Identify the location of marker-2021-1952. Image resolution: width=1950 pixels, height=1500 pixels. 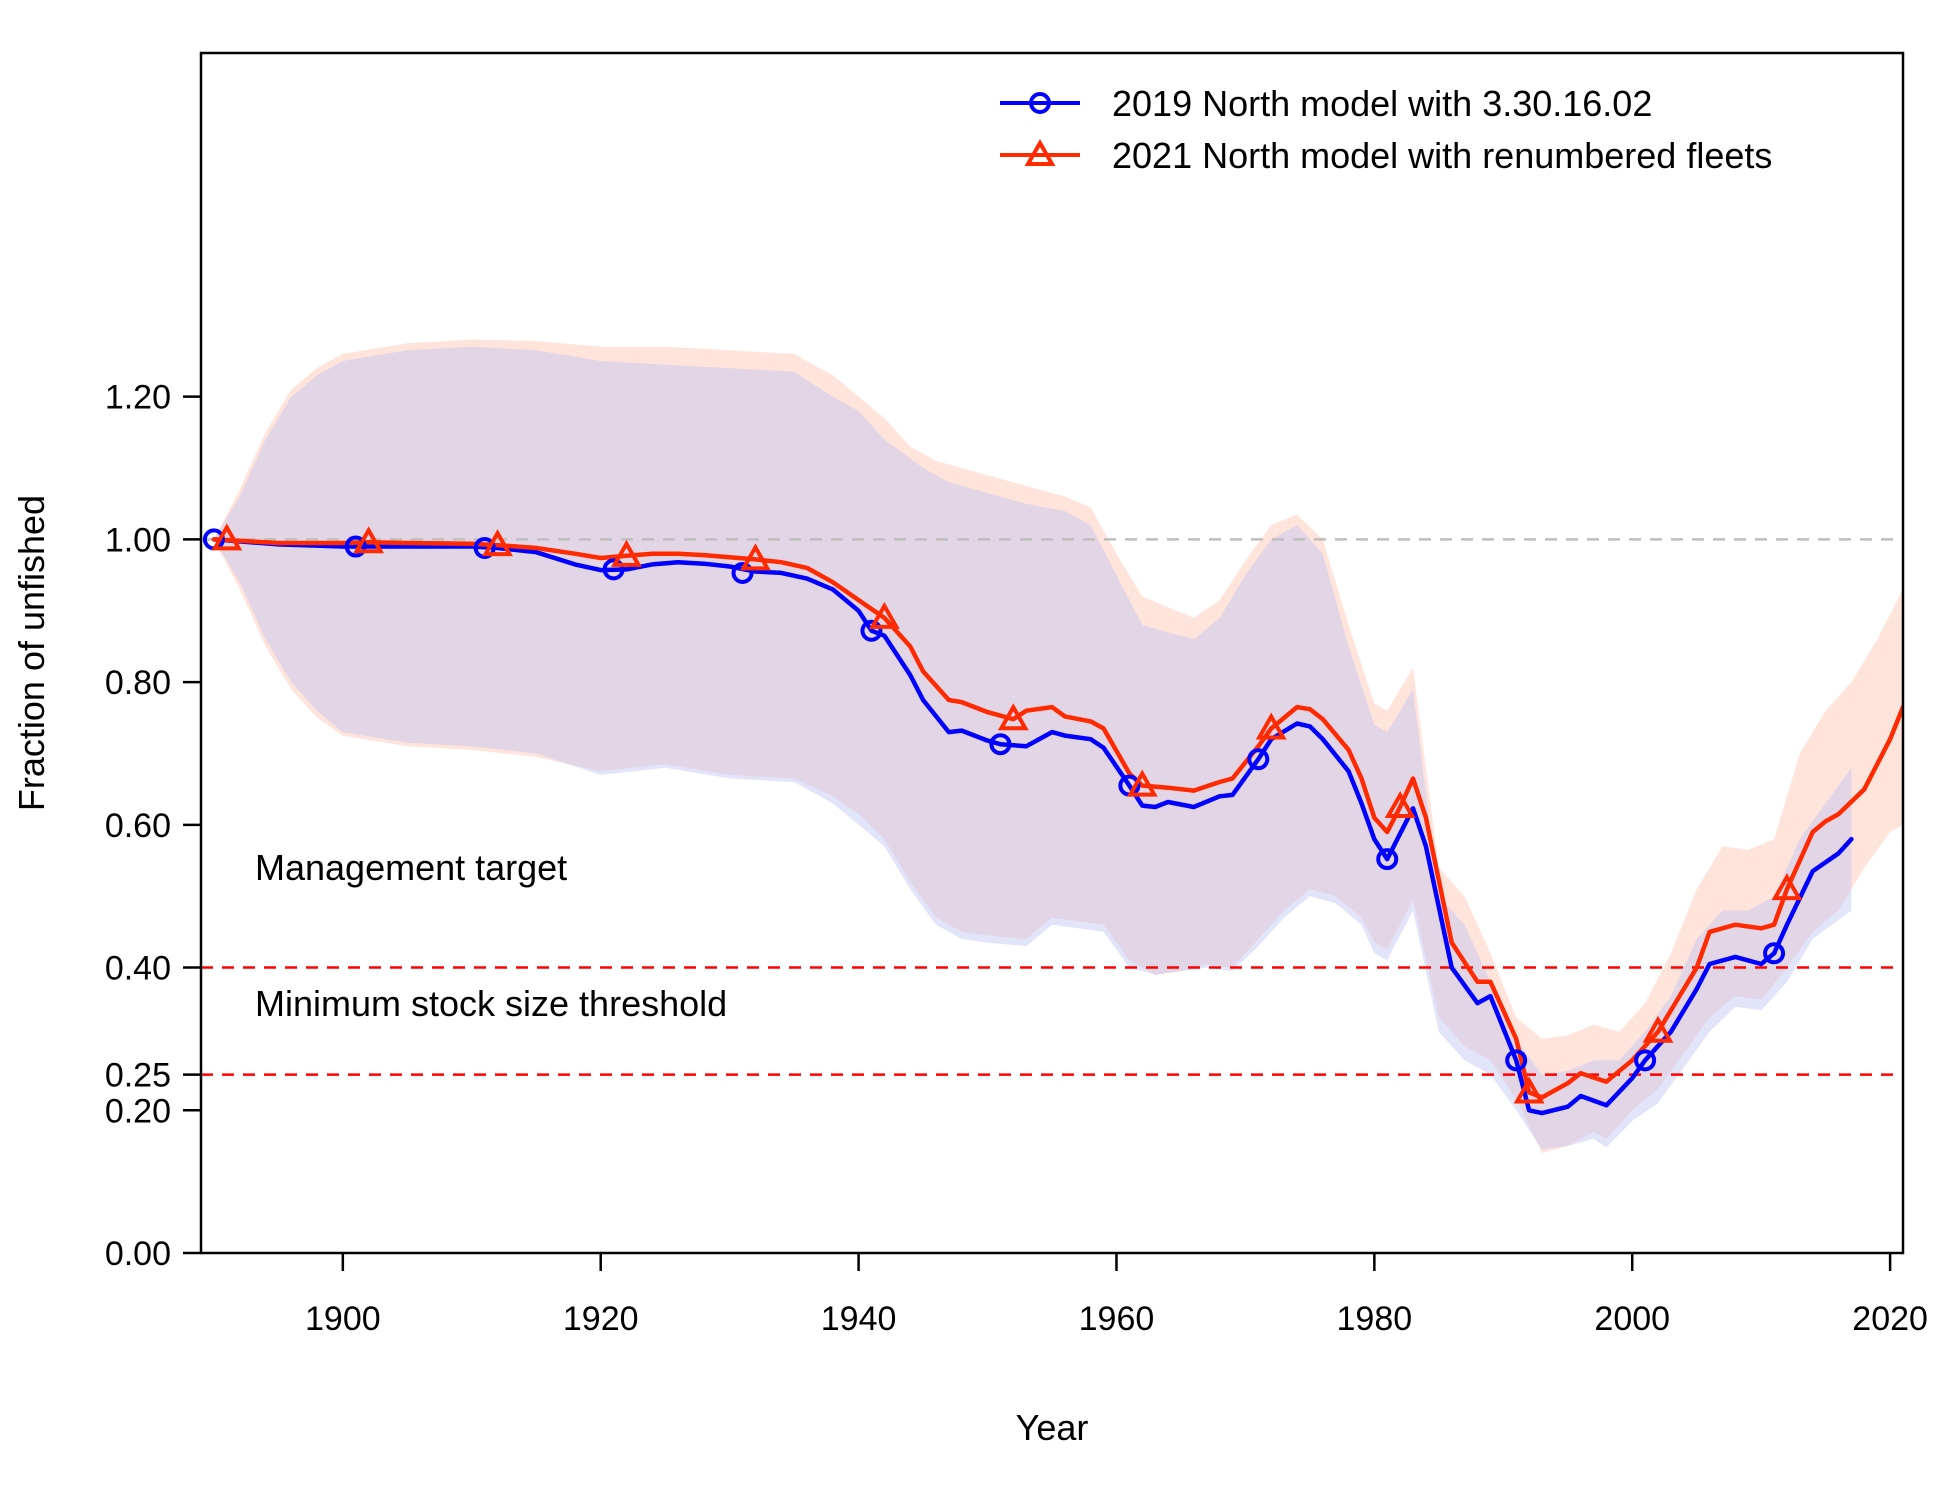
(1013, 717).